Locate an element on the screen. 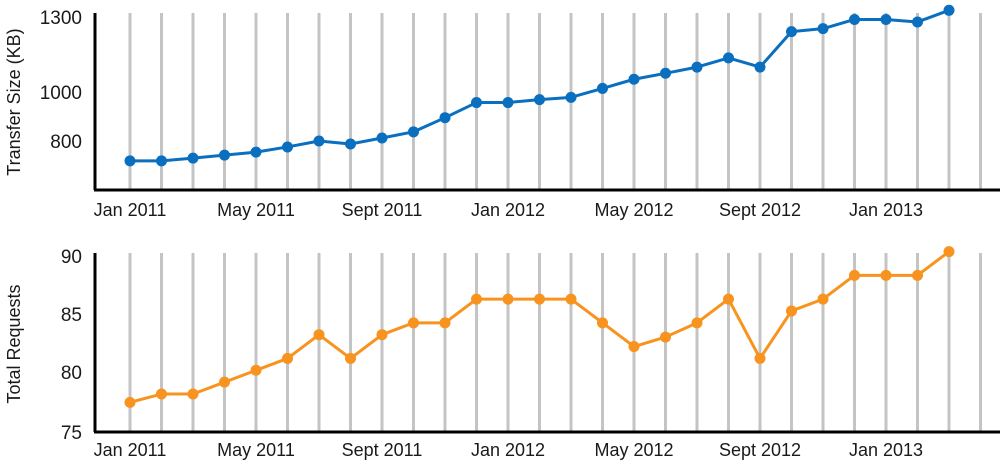  y-axis-label-total-requests: Total Requests is located at coordinates (14, 343).